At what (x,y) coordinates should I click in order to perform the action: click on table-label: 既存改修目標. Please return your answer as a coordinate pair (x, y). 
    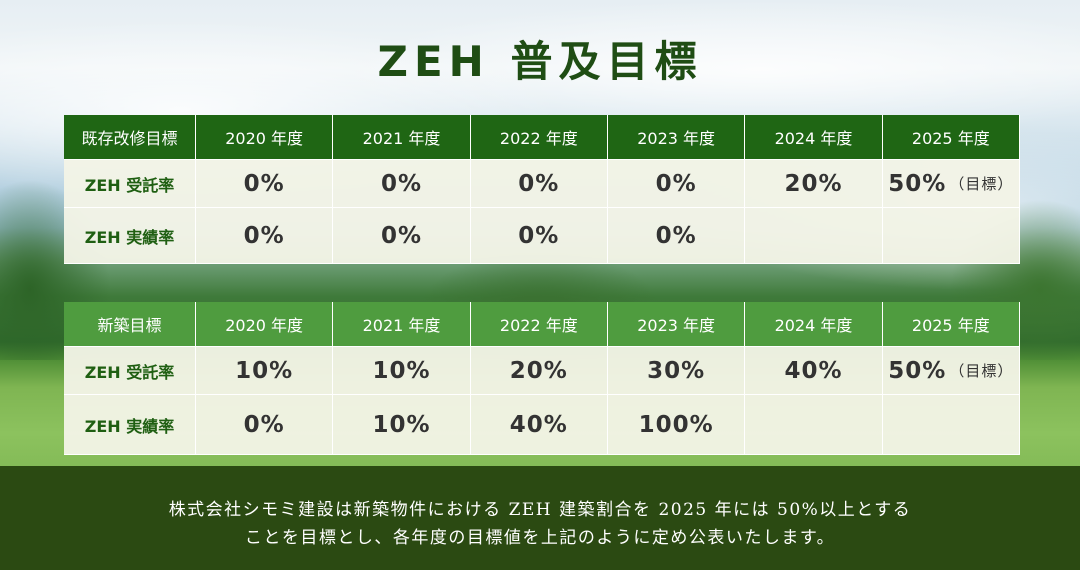
    Looking at the image, I should click on (130, 137).